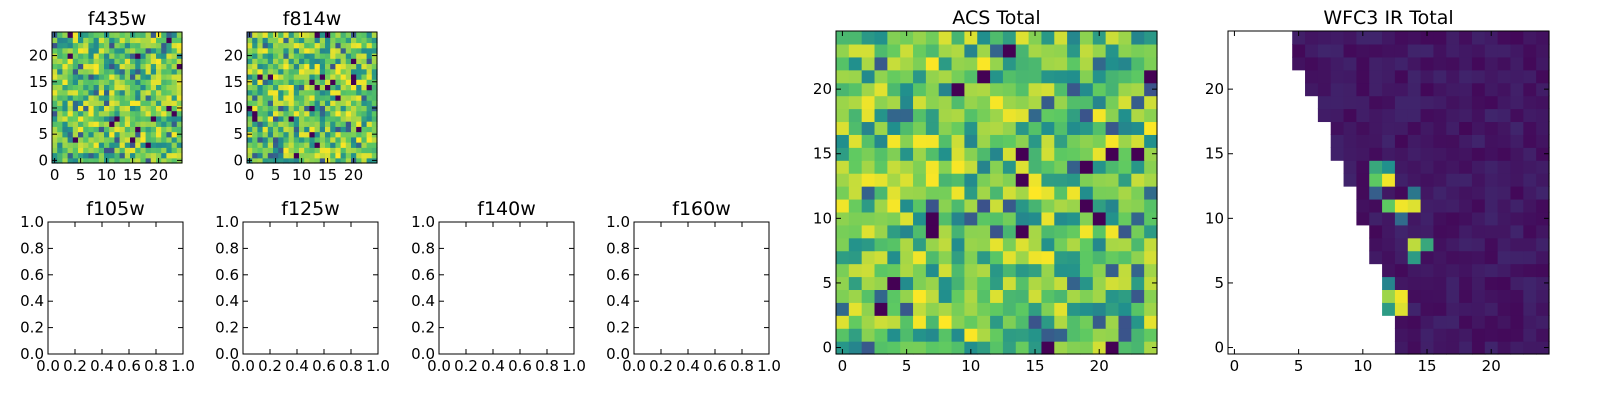 The image size is (1600, 400). What do you see at coordinates (32, 222) in the screenshot?
I see `y-tick-label: 1.0` at bounding box center [32, 222].